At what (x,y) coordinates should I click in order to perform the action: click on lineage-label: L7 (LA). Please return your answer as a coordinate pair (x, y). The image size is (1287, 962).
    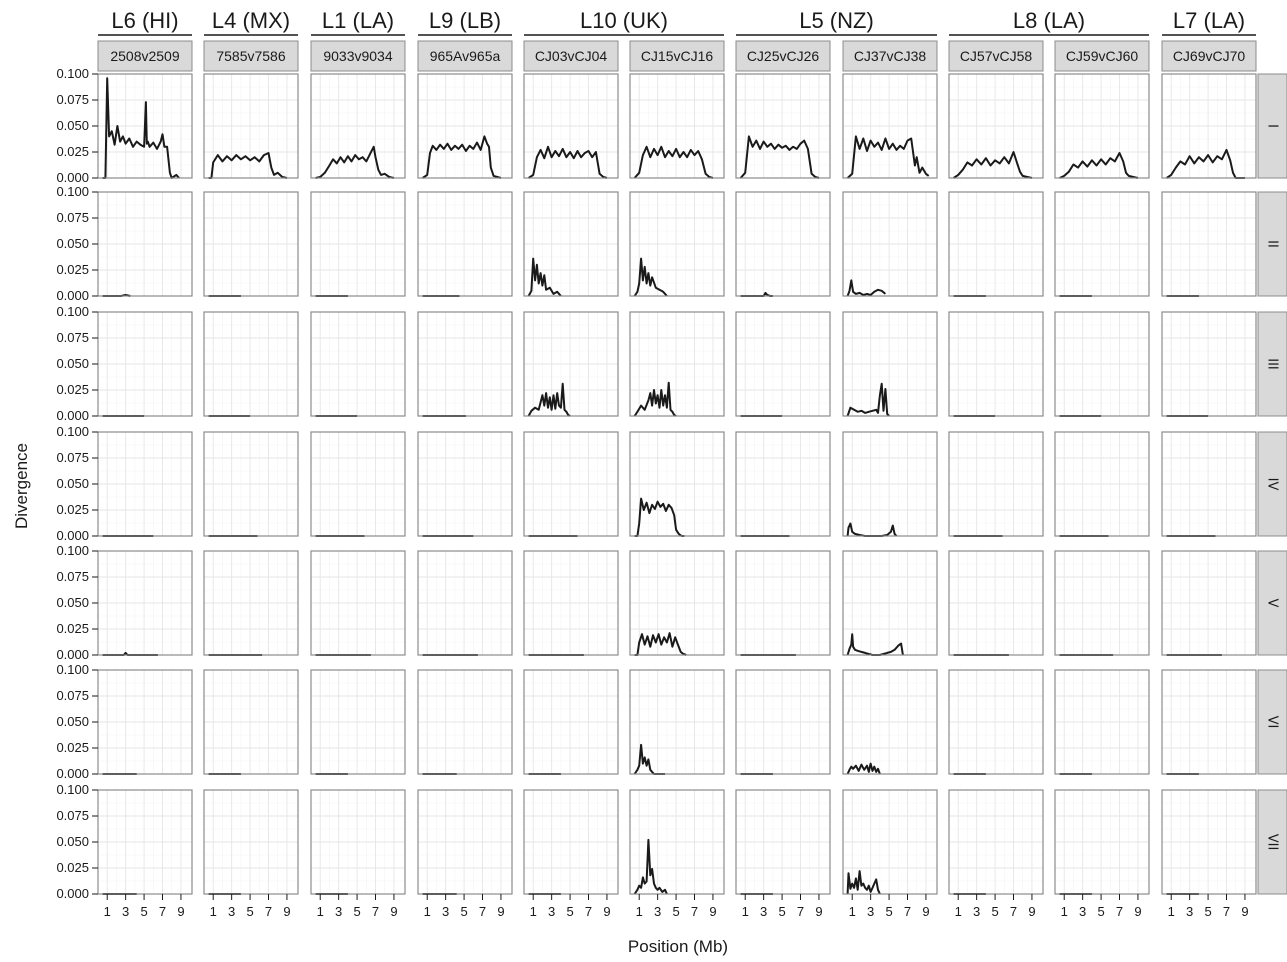
    Looking at the image, I should click on (1209, 20).